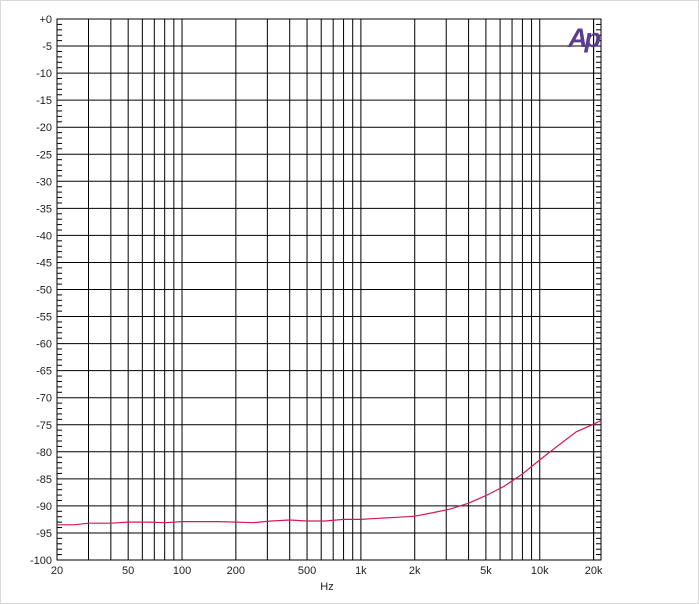  What do you see at coordinates (540, 571) in the screenshot?
I see `x-tick-label: 10k` at bounding box center [540, 571].